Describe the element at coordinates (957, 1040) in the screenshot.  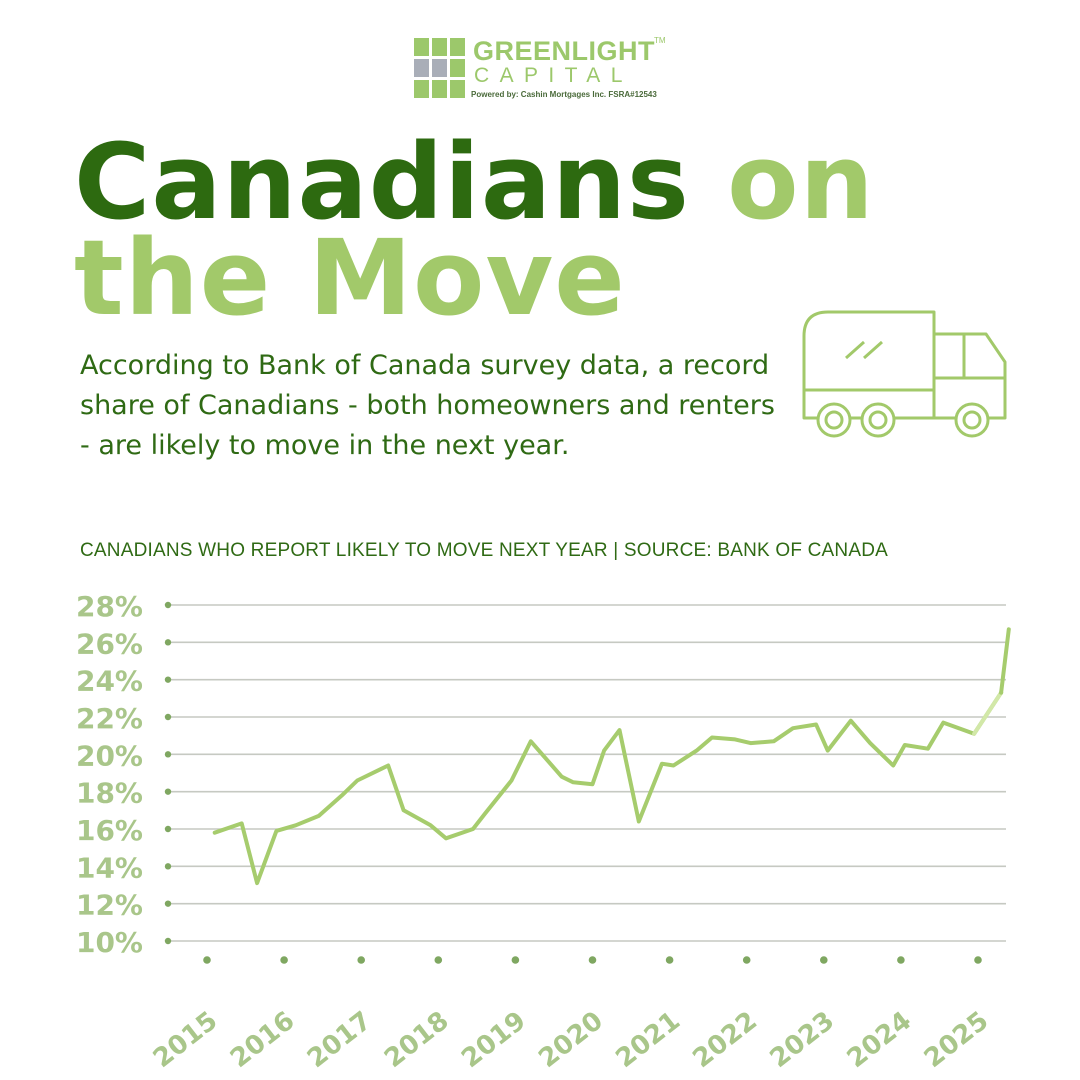
I see `x-tick-label: 2025` at that location.